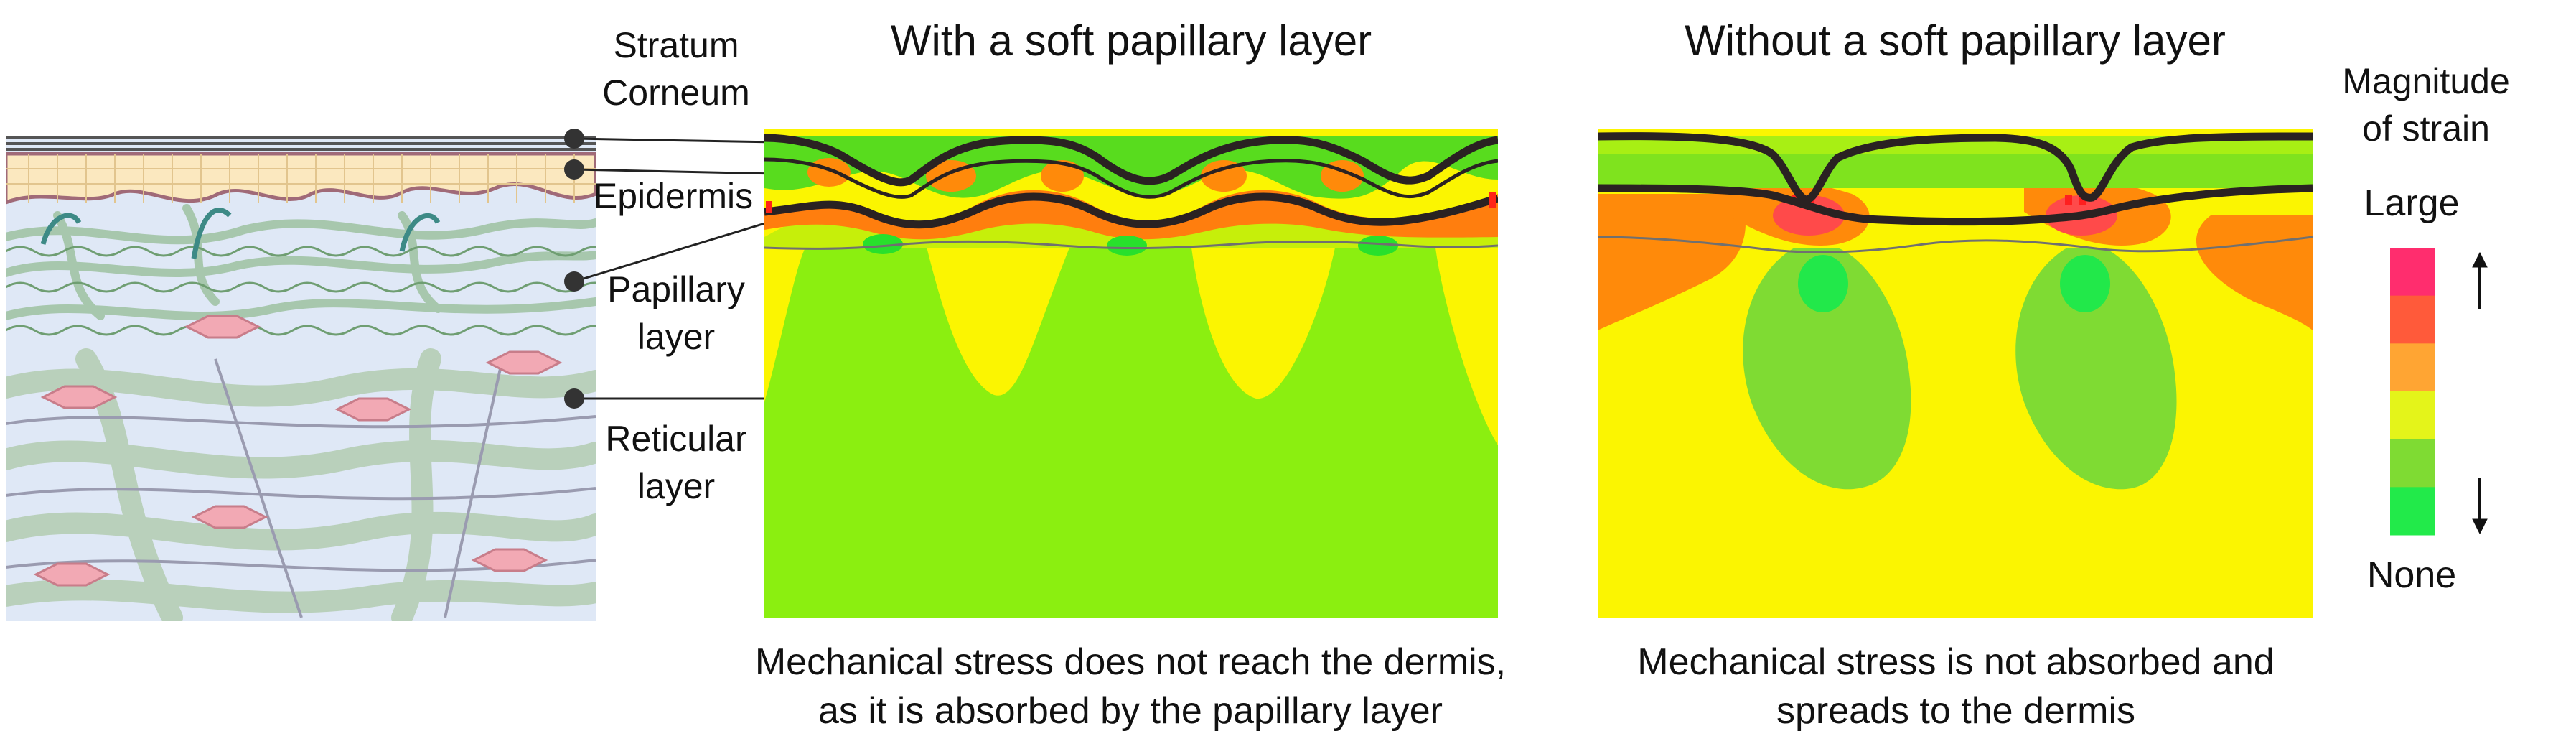 Image resolution: width=2576 pixels, height=754 pixels. What do you see at coordinates (1131, 41) in the screenshot?
I see `title-with-papillary: With a soft papillary layer` at bounding box center [1131, 41].